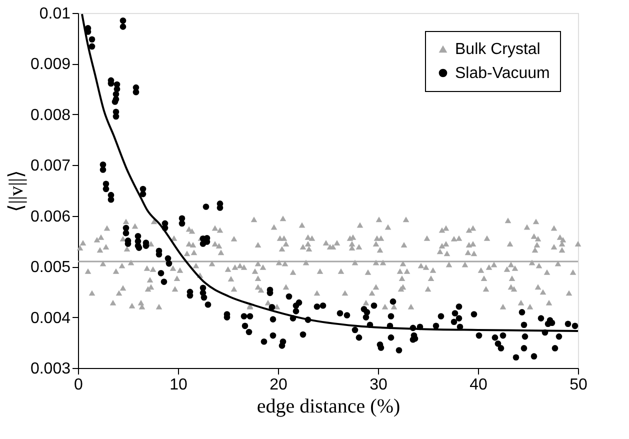  Describe the element at coordinates (502, 73) in the screenshot. I see `legend-label: Slab-Vacuum` at that location.